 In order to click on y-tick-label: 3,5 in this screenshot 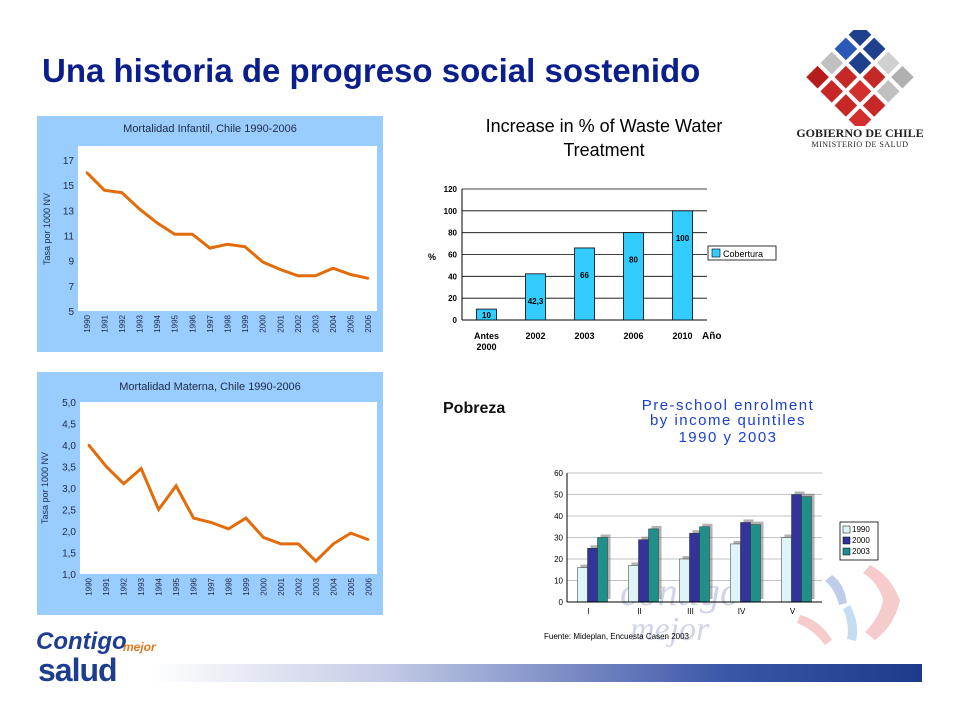, I will do `click(69, 468)`.